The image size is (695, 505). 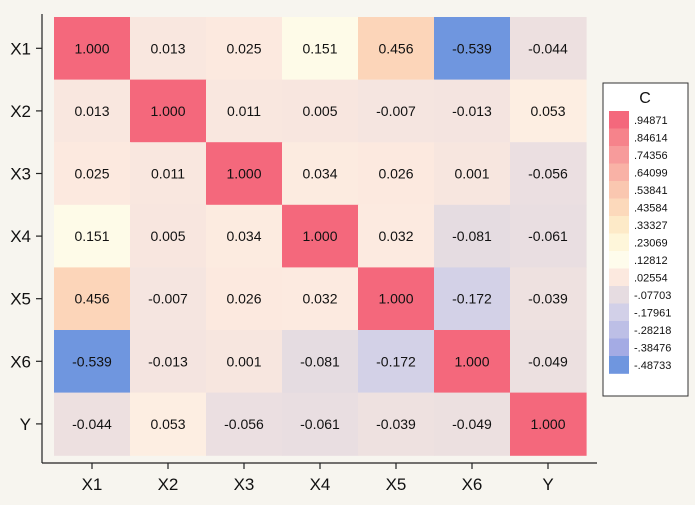 What do you see at coordinates (396, 484) in the screenshot?
I see `x-tick-label: X5` at bounding box center [396, 484].